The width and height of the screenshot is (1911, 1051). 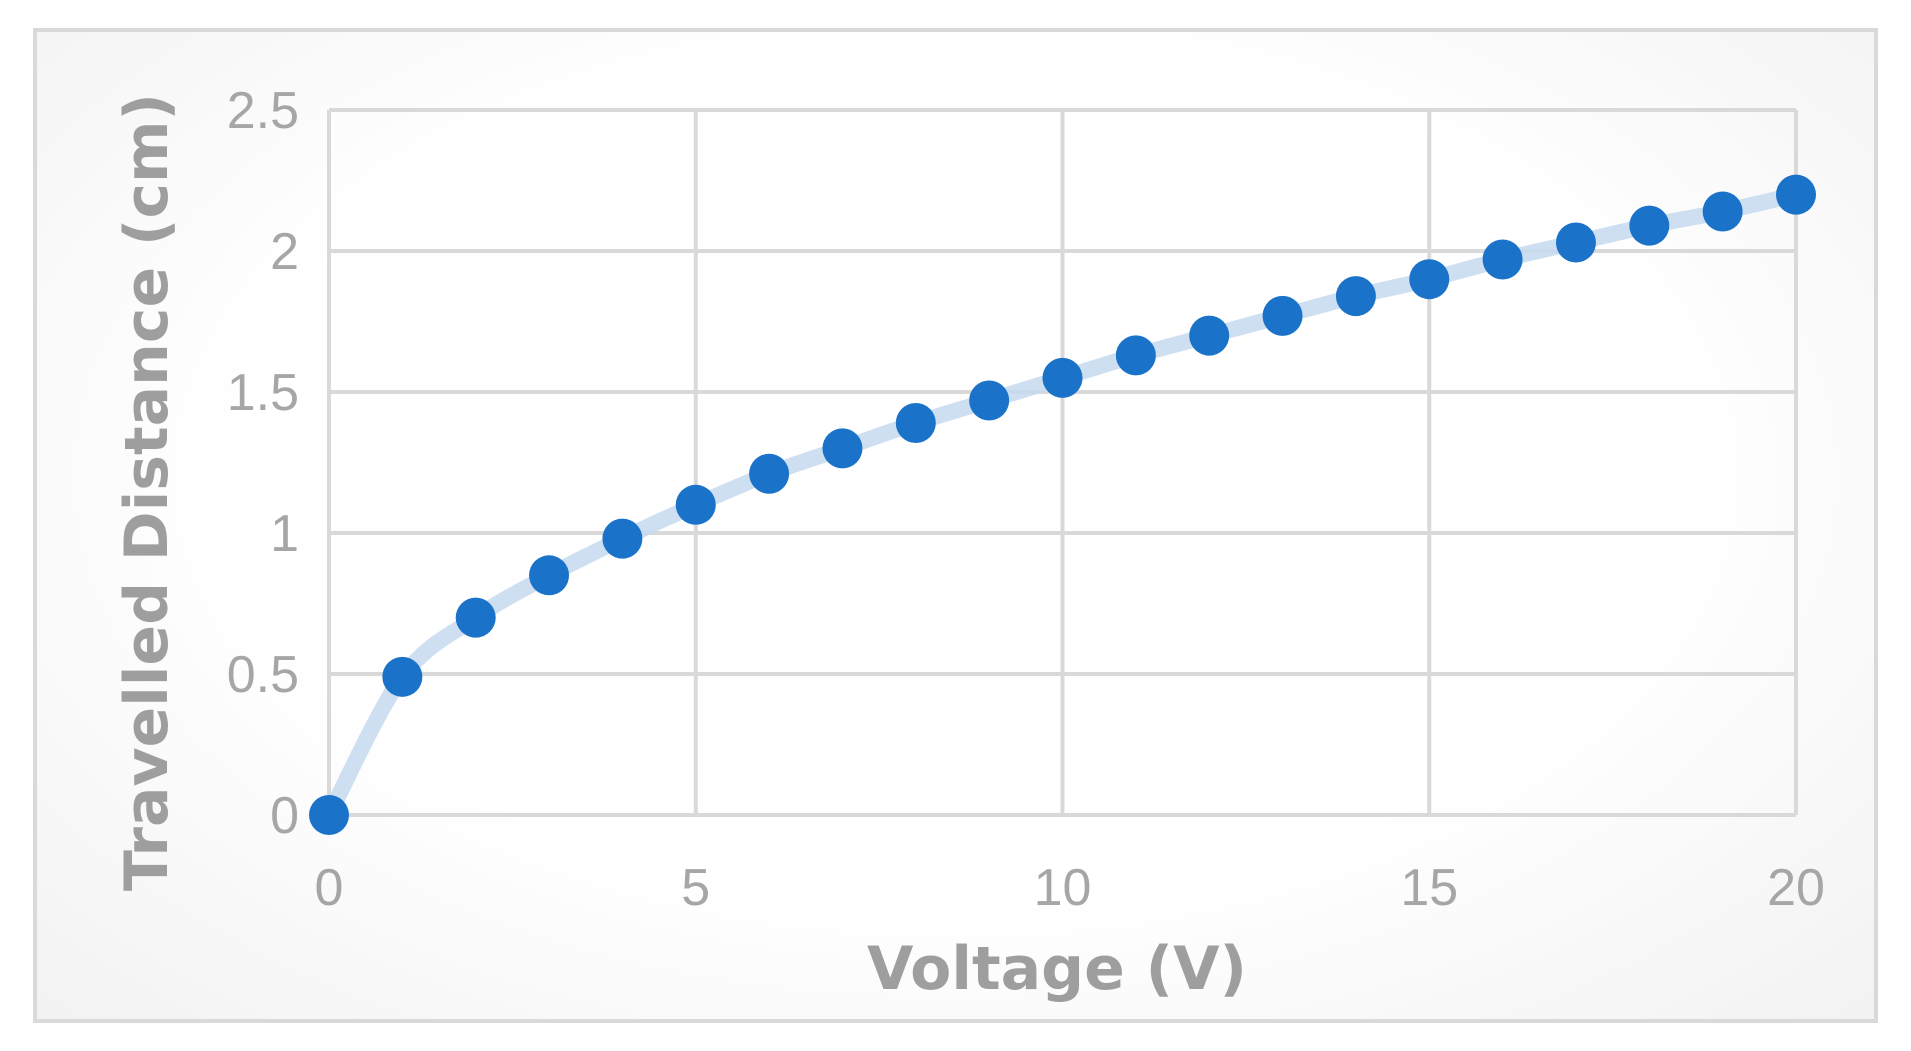 I want to click on x-tick-label: 20, so click(x=1796, y=888).